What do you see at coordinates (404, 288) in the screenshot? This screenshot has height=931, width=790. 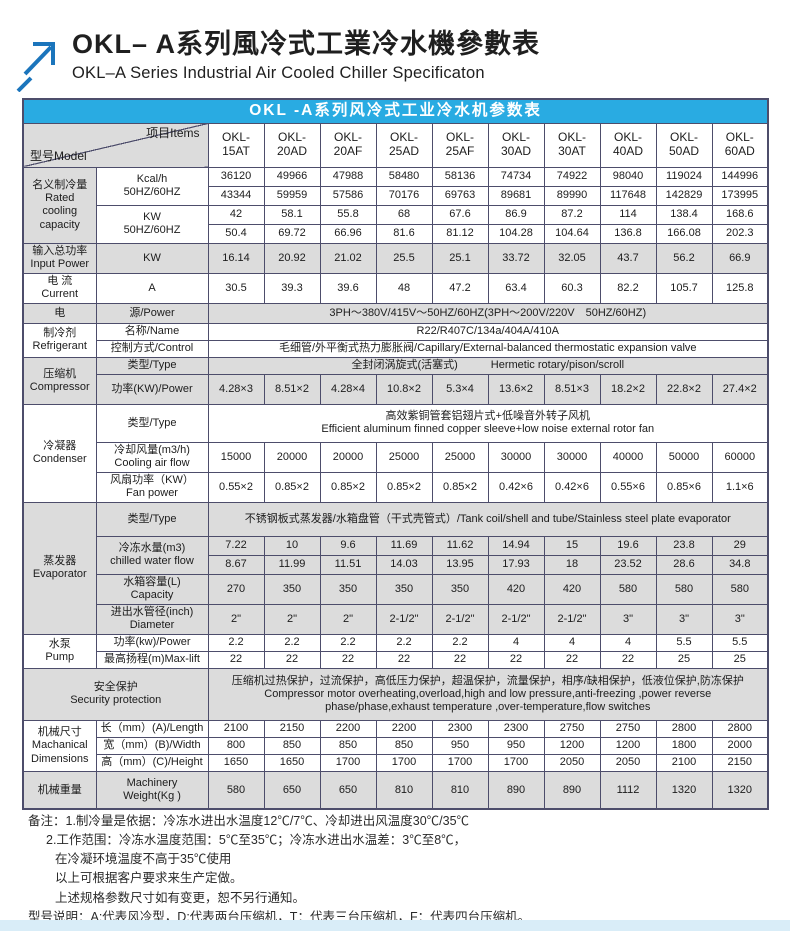 I see `value-cell: 48` at bounding box center [404, 288].